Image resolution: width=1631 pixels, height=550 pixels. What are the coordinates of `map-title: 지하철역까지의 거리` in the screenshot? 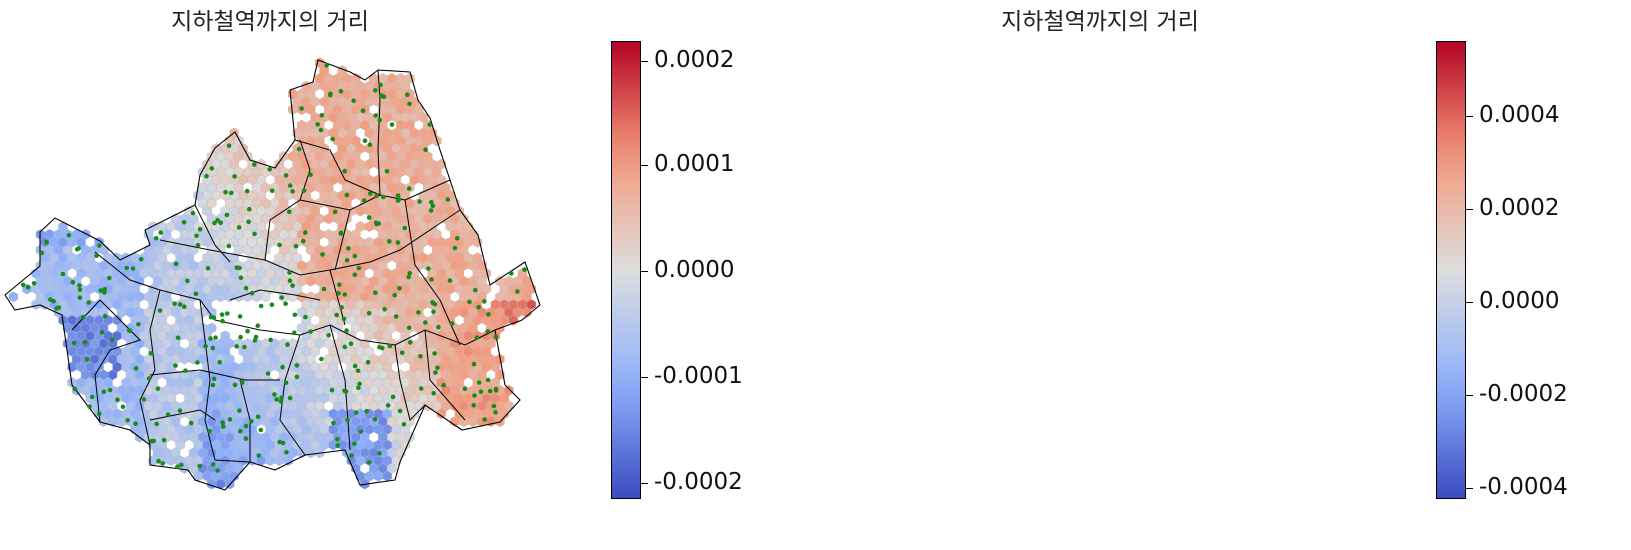 It's located at (270, 22).